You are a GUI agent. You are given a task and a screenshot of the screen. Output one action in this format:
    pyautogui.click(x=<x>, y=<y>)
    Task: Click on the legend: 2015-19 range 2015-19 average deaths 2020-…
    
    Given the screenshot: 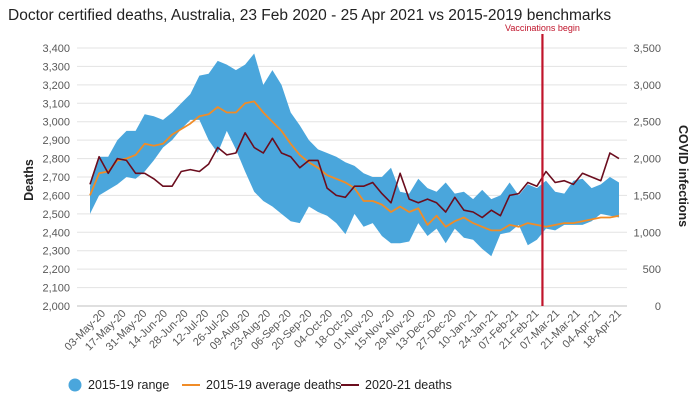 What is the action you would take?
    pyautogui.click(x=260, y=385)
    